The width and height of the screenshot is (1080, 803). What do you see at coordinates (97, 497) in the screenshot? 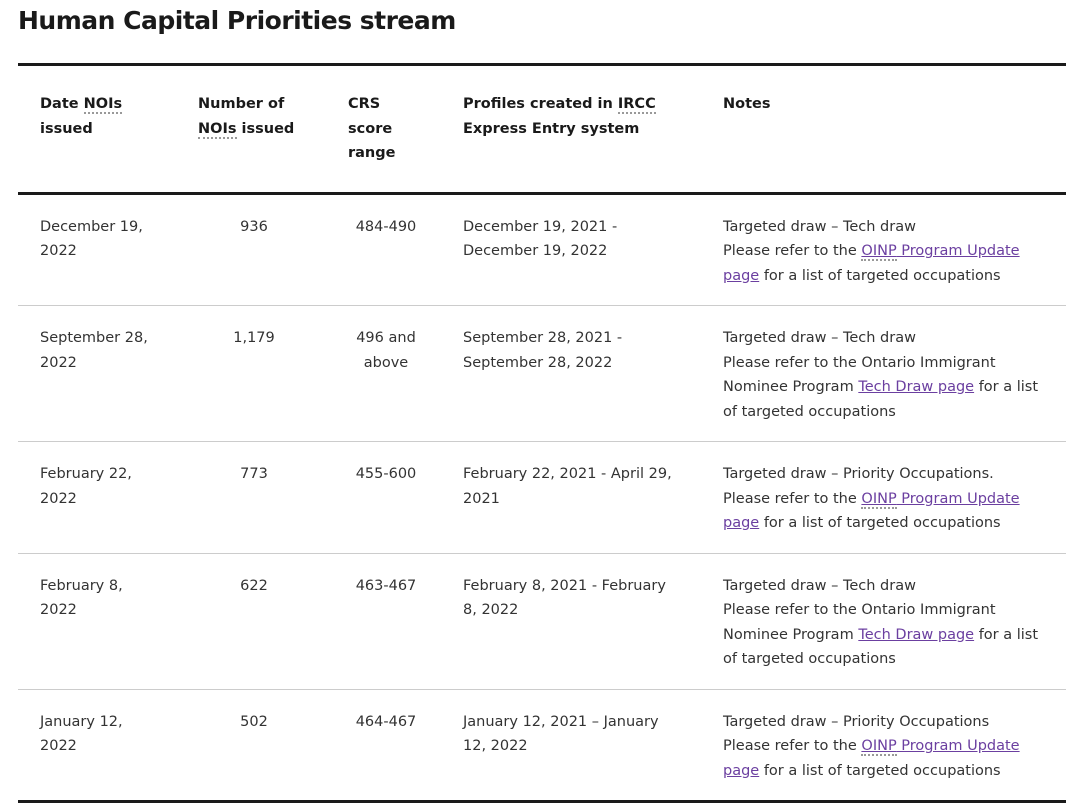
I see `cell-date: February 22, 2022` at bounding box center [97, 497].